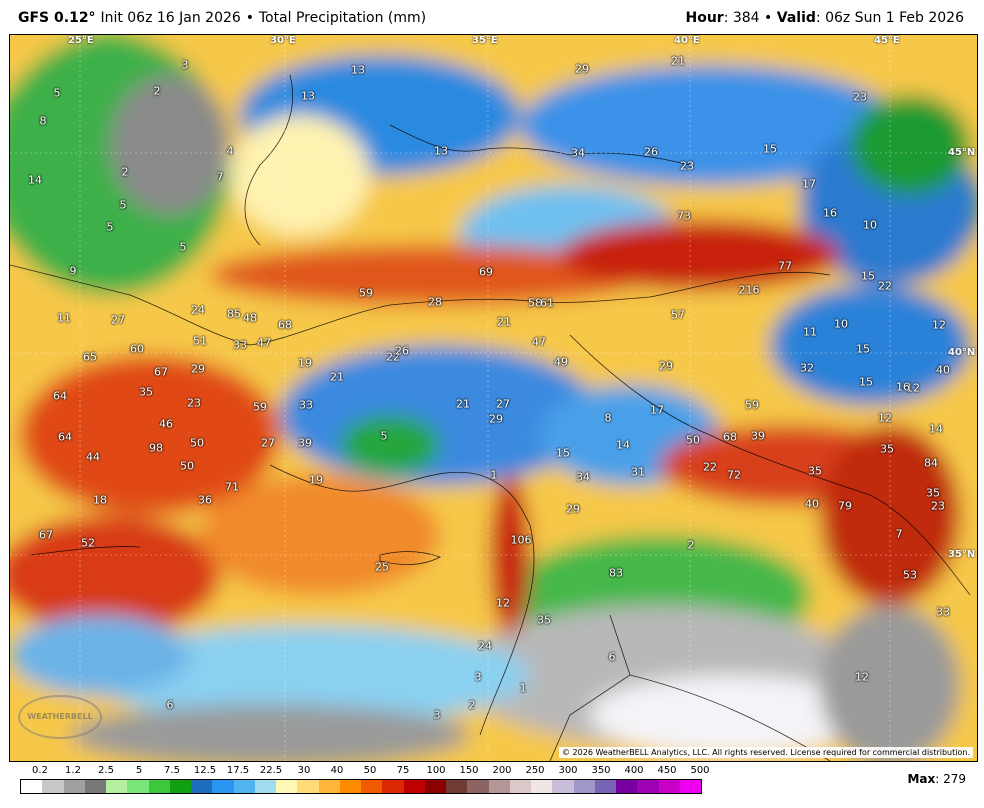 The width and height of the screenshot is (984, 808). Describe the element at coordinates (502, 770) in the screenshot. I see `scale-label: 200` at that location.